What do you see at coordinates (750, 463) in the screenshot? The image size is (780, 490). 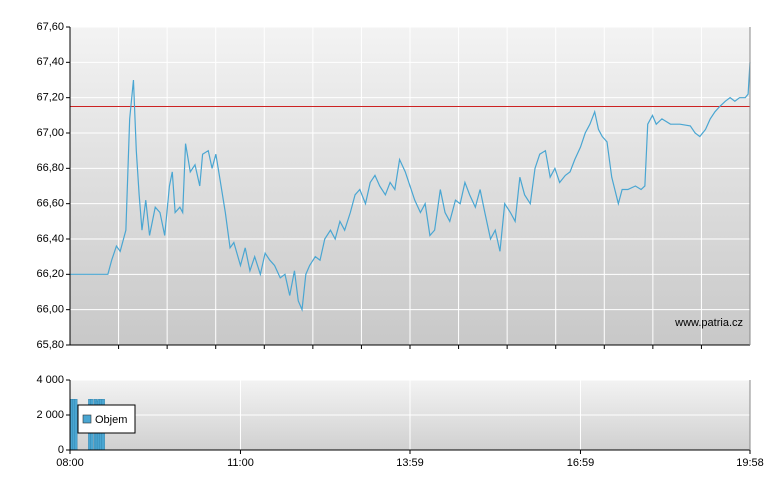 I see `x-tick-label: 19:58` at bounding box center [750, 463].